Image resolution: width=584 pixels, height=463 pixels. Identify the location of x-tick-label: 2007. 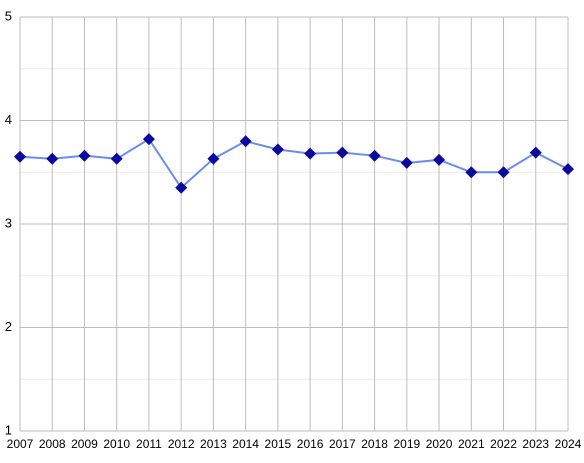
(20, 444).